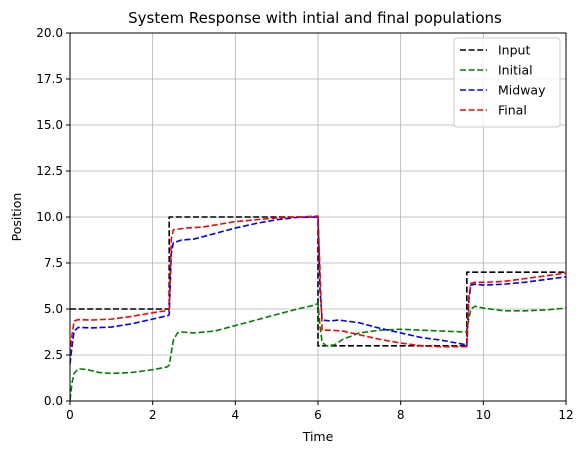 The image size is (584, 459). What do you see at coordinates (49, 217) in the screenshot?
I see `y-tick-label: 10.0` at bounding box center [49, 217].